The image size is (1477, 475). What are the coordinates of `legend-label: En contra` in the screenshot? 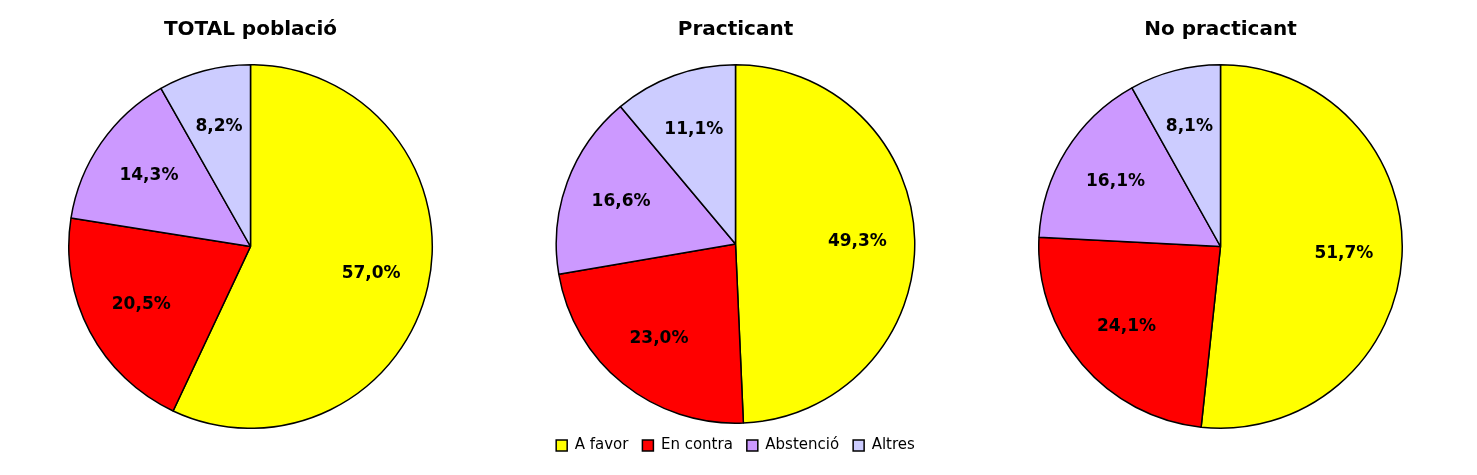 It's located at (696, 444).